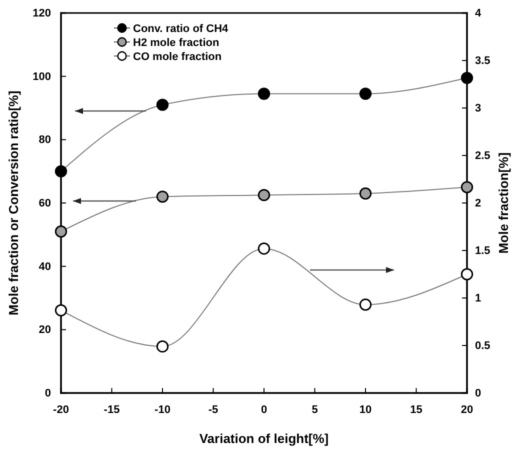 This screenshot has width=516, height=457. Describe the element at coordinates (503, 203) in the screenshot. I see `y2-axis-title: Mole fraction[%]` at that location.